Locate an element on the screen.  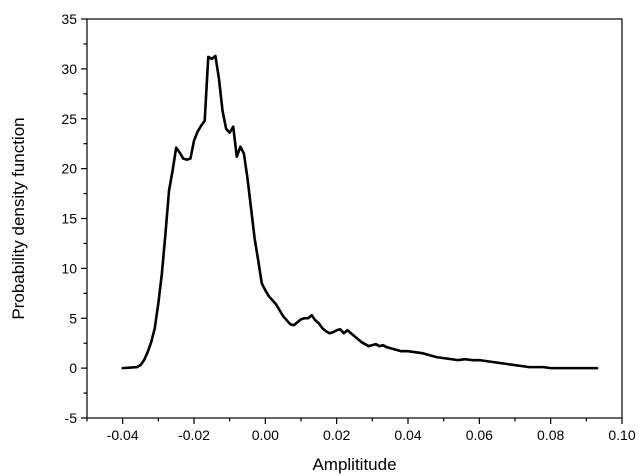
x-tick-label: 0.04 is located at coordinates (407, 435).